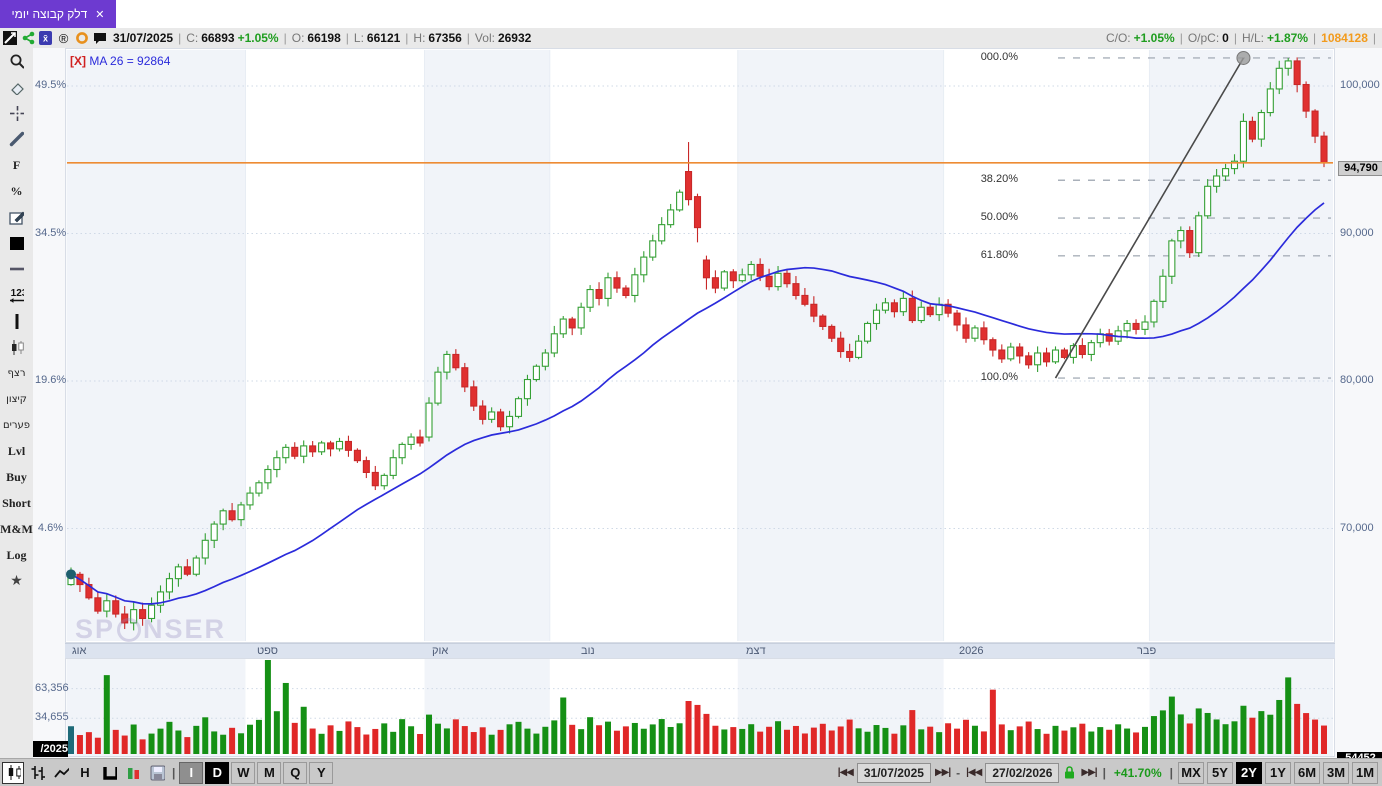 The height and width of the screenshot is (786, 1382). What do you see at coordinates (700, 707) in the screenshot?
I see `volume-pane` at bounding box center [700, 707].